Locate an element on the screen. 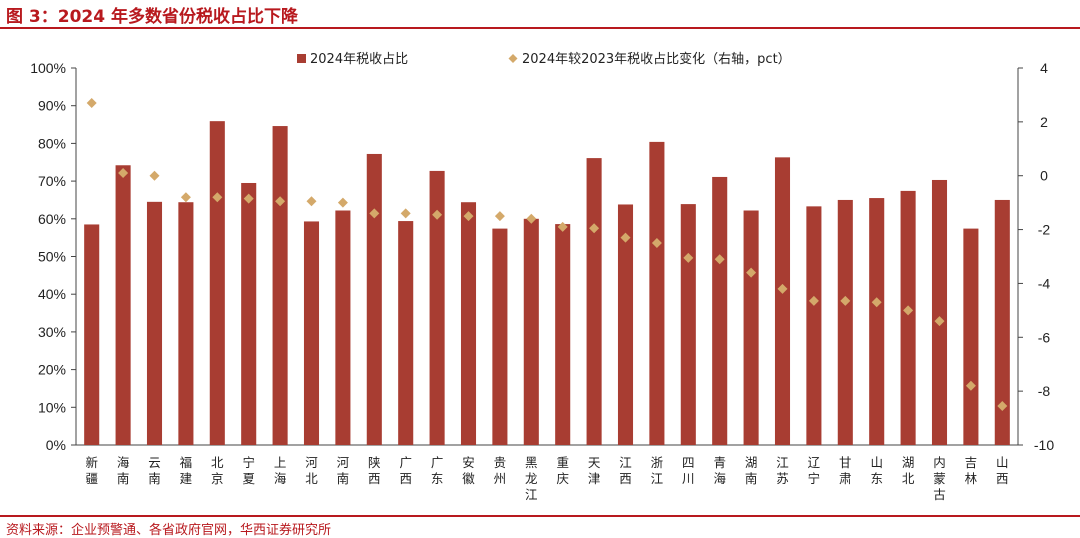 The width and height of the screenshot is (1080, 538). marker-广东 is located at coordinates (437, 214).